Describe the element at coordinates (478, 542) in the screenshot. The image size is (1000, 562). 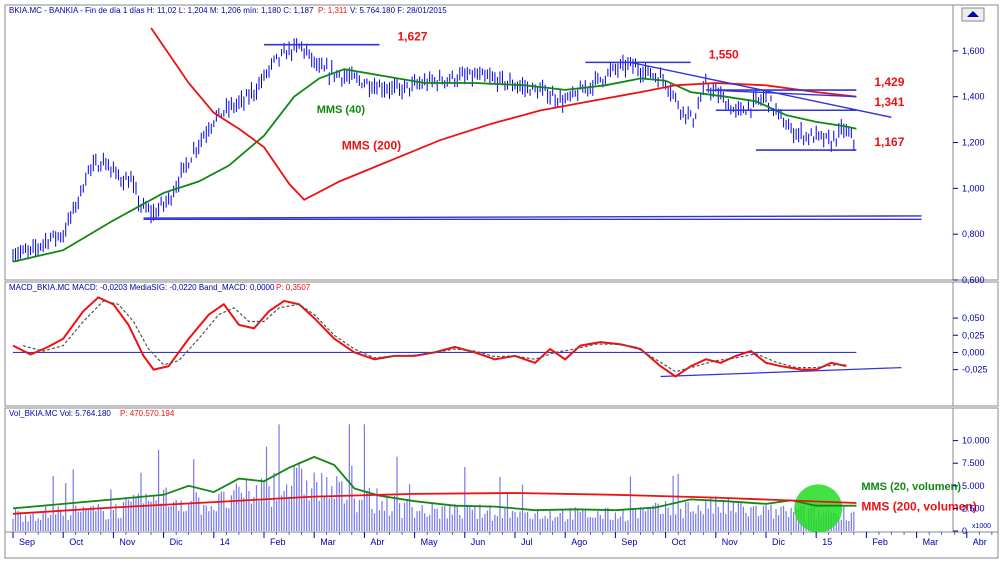
I see `xtick-label: Jun` at that location.